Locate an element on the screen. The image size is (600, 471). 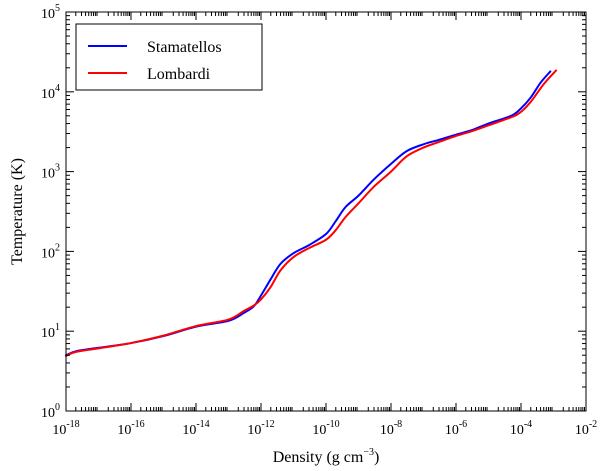
x-tick-label: 10⁻⁶ is located at coordinates (456, 428).